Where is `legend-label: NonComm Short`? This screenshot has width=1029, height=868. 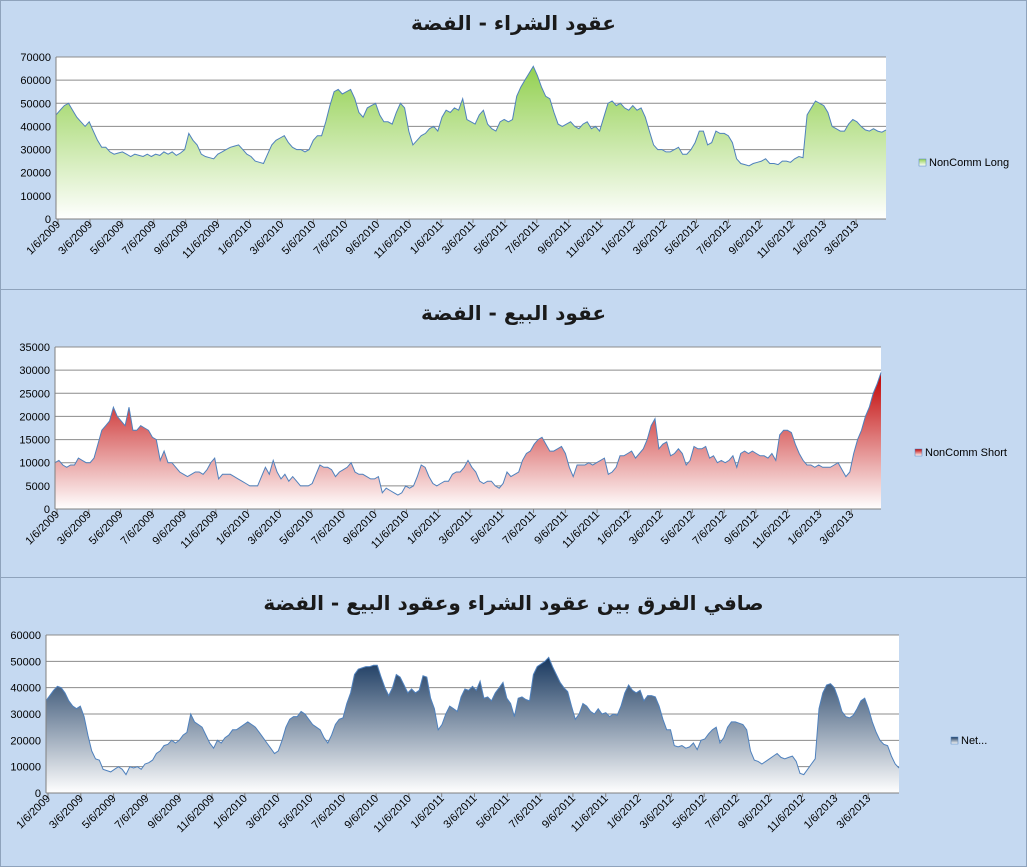 legend-label: NonComm Short is located at coordinates (966, 453).